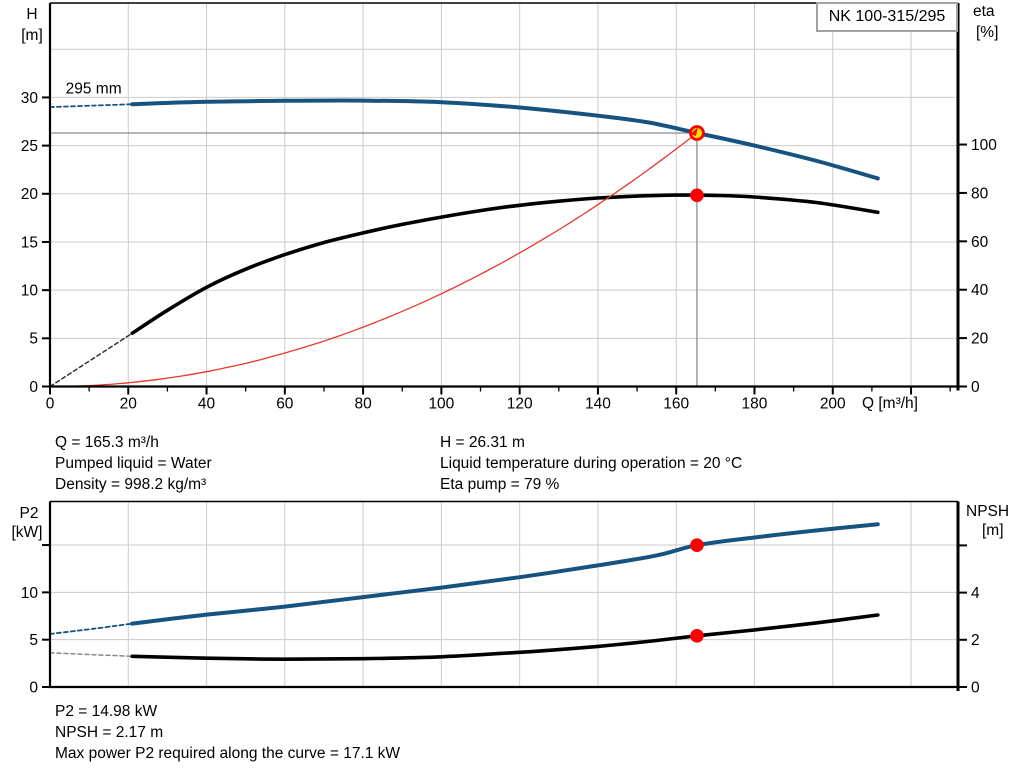 Image resolution: width=1024 pixels, height=781 pixels. I want to click on svg-text: 25, so click(29, 146).